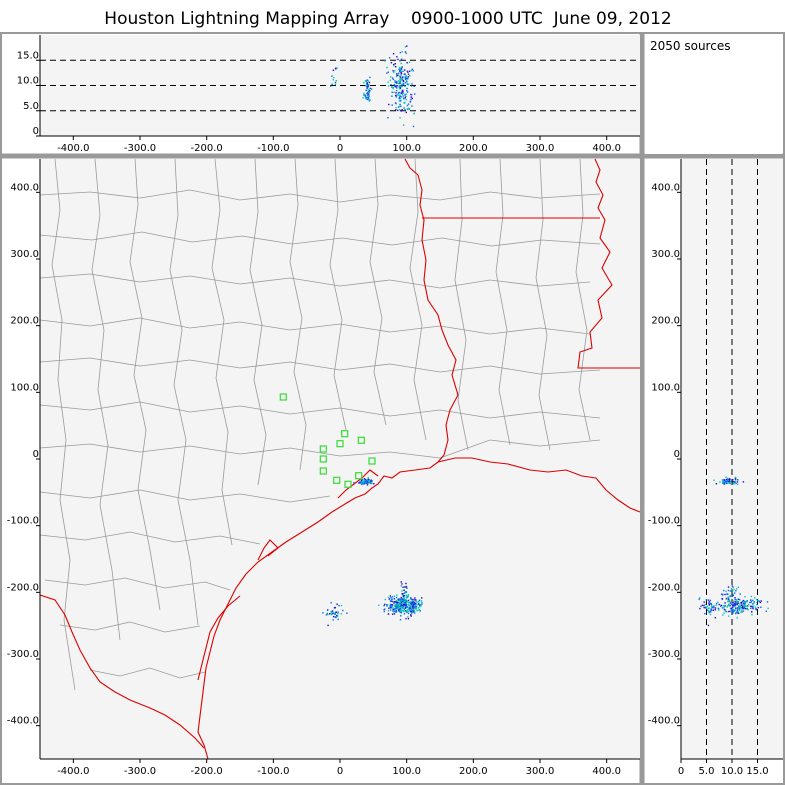  Describe the element at coordinates (207, 148) in the screenshot. I see `x-tick-label: -200.0` at that location.